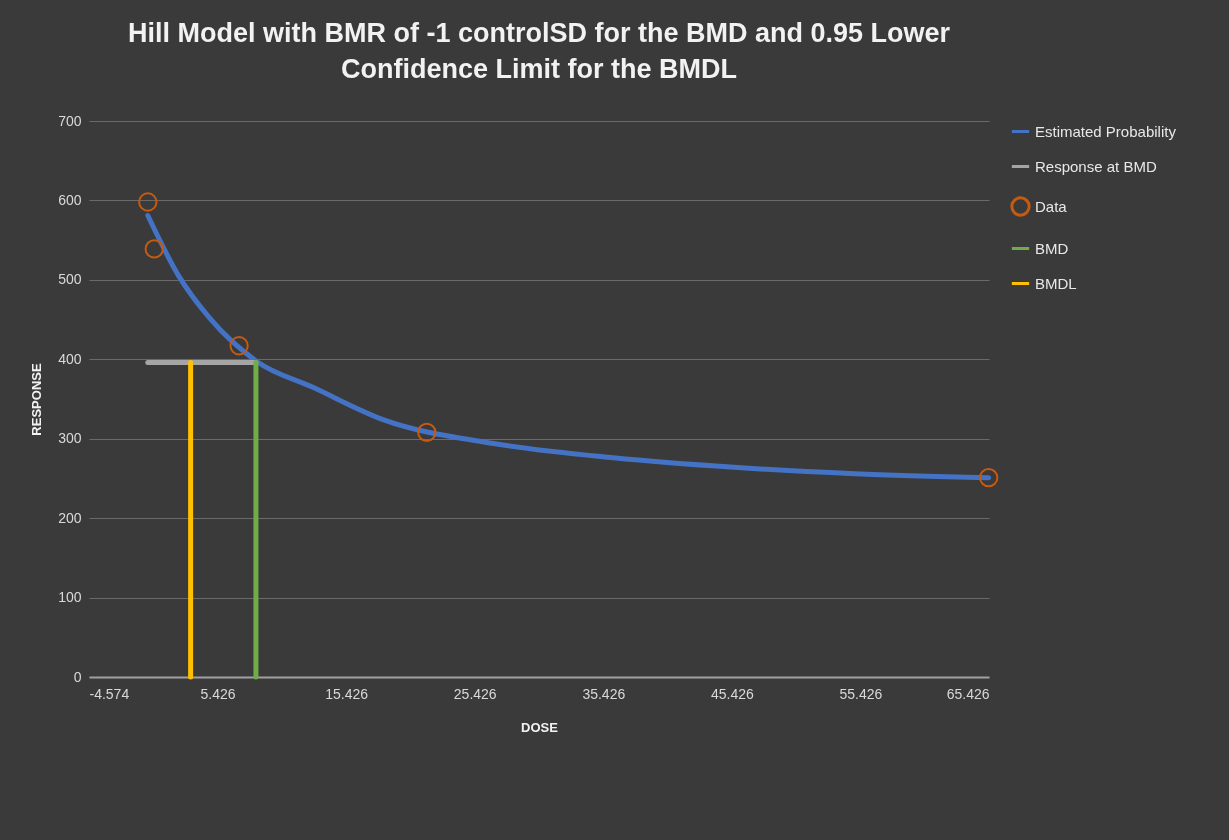 This screenshot has height=840, width=1229. I want to click on legend-label: BMDL, so click(1056, 283).